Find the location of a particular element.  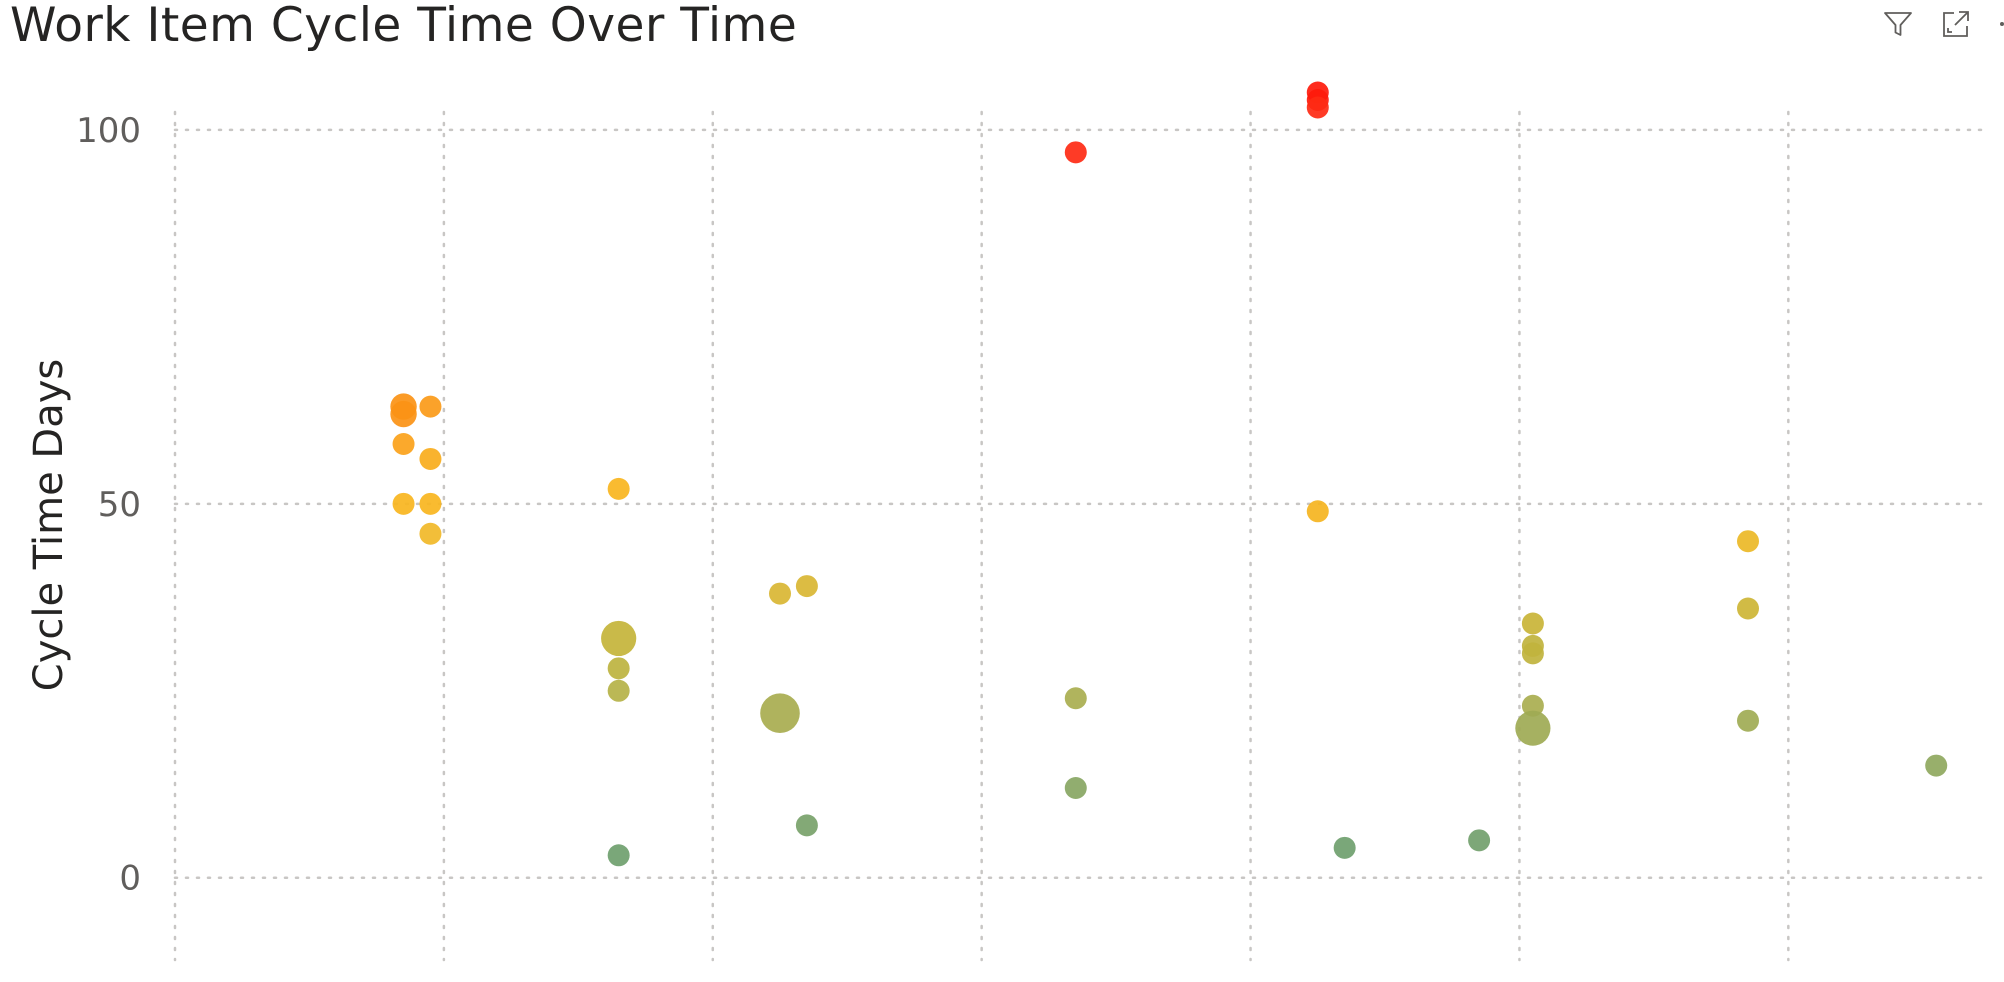

focus-mode-icon-glyph is located at coordinates (1956, 24).